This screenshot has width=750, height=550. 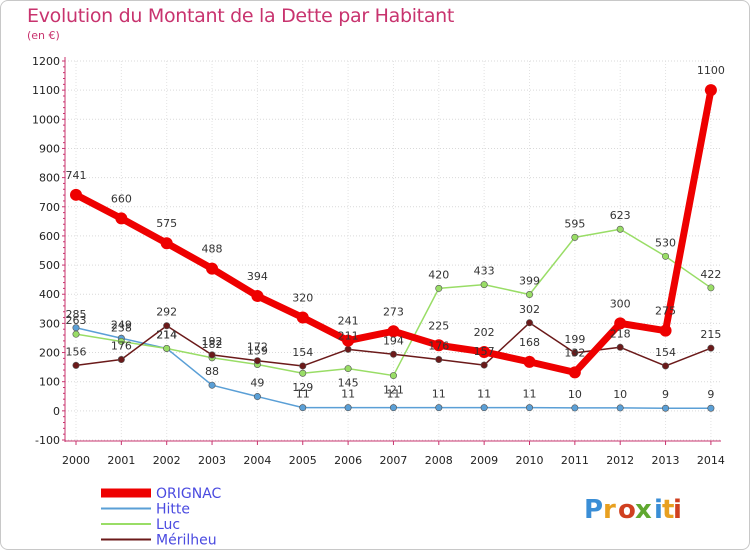 What do you see at coordinates (76, 175) in the screenshot?
I see `data-label: 741` at bounding box center [76, 175].